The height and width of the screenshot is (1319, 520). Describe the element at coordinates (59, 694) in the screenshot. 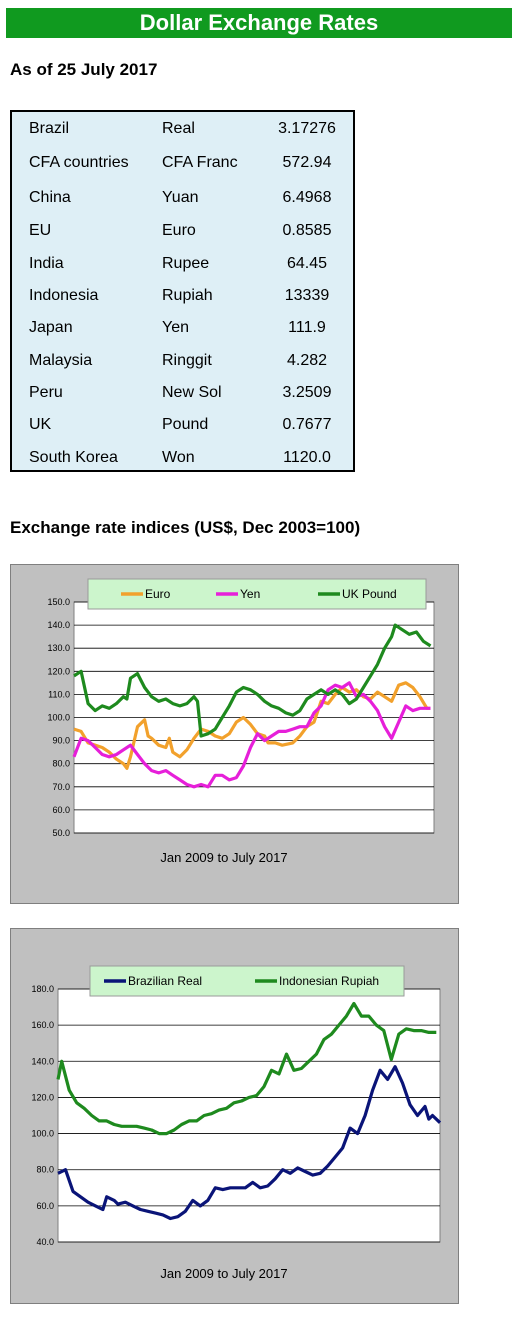

I see `y-tick-label: 110.0` at that location.